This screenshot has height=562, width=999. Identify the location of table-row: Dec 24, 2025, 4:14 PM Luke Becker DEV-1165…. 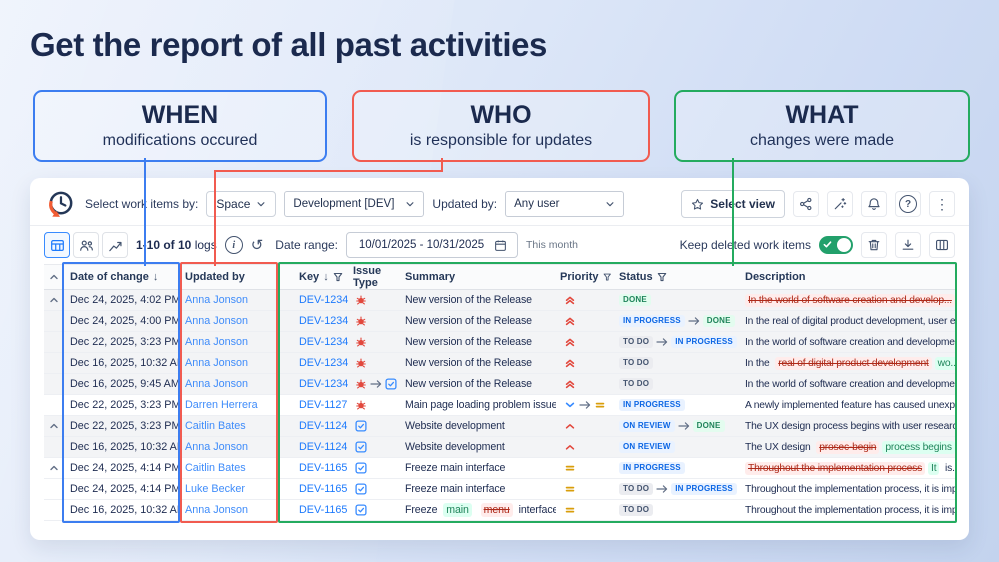
(499, 489).